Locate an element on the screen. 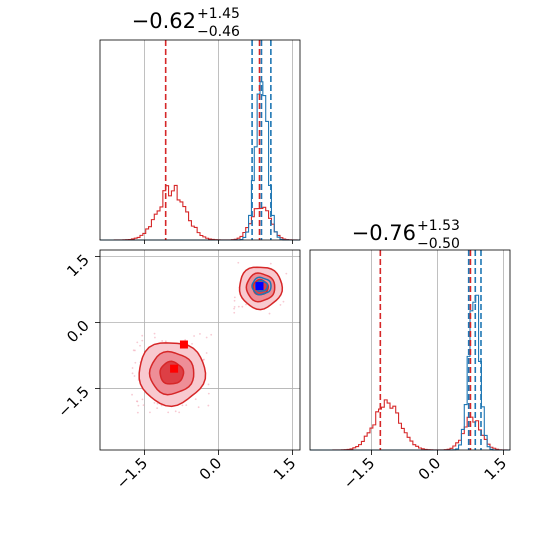 The height and width of the screenshot is (550, 550). xtick-label-param-1: −1.5 is located at coordinates (132, 473).